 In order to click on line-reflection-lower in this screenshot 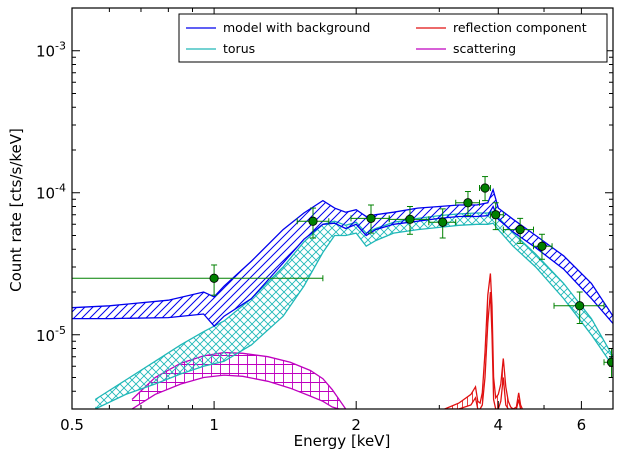, I will do `click(483, 350)`.